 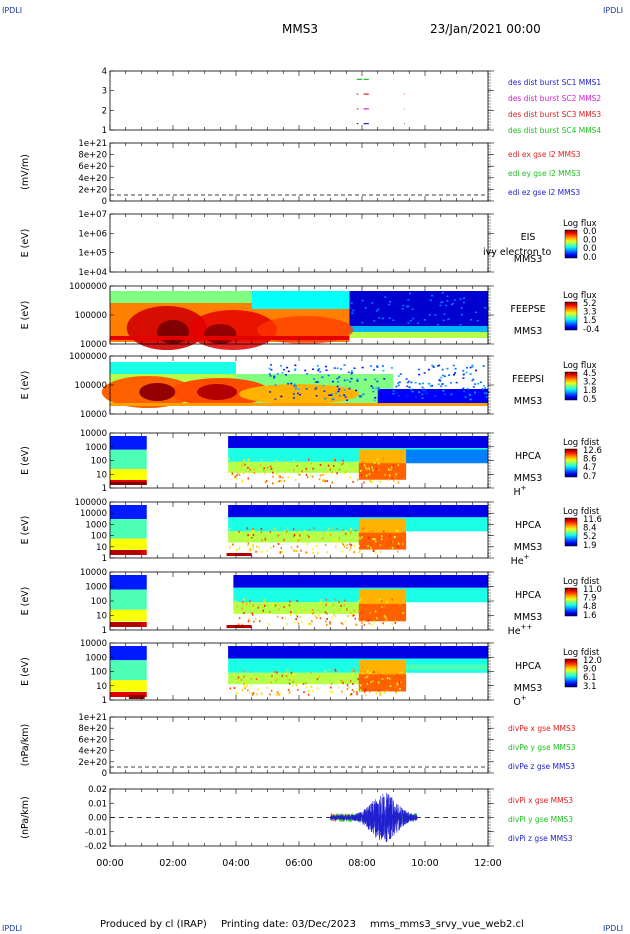 I want to click on panel-hpca_he, so click(x=343, y=530).